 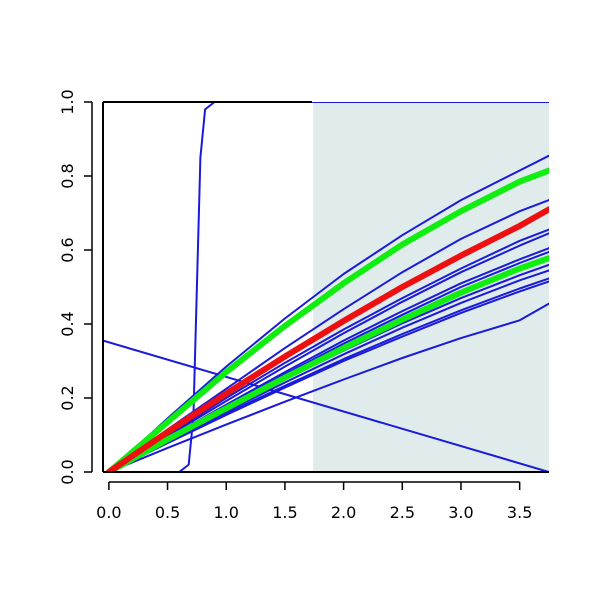 What do you see at coordinates (314, 501) in the screenshot?
I see `x-axis: 0.0 0.5 1.0 1.5 2.0 2.5 3.0 3.5` at bounding box center [314, 501].